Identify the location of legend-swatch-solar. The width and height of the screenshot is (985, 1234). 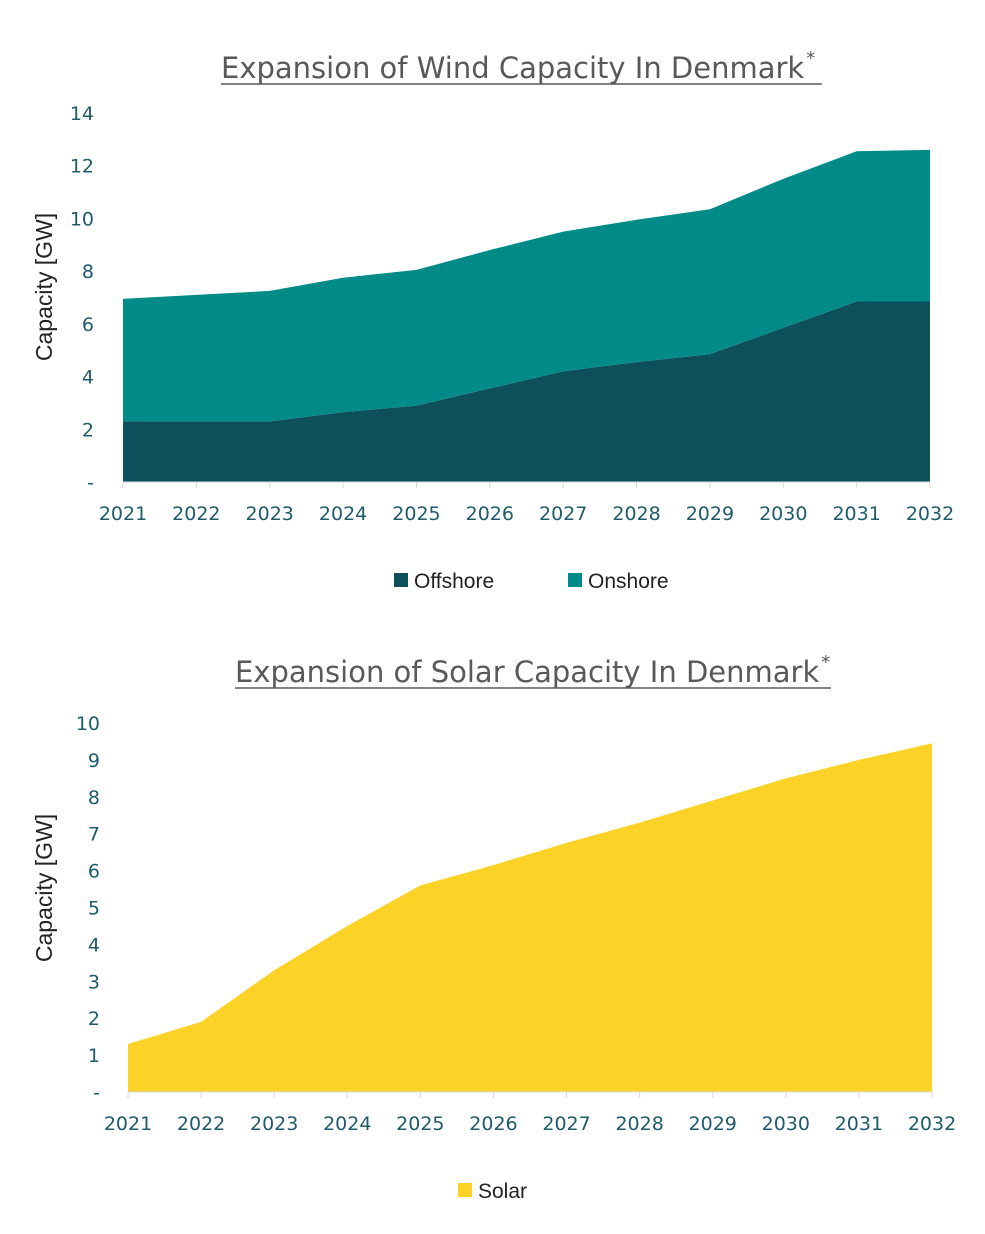
(465, 1190).